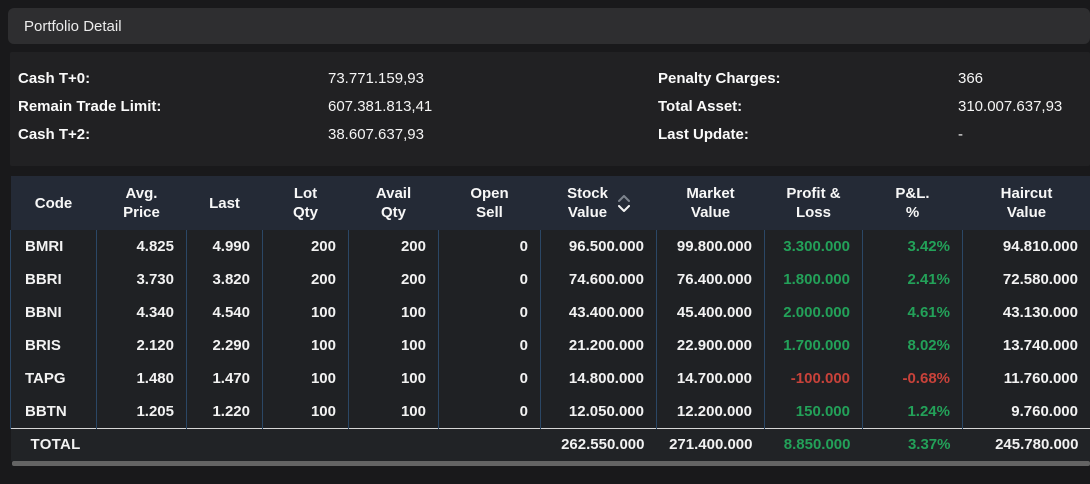  I want to click on cell-avg-price: 3.730, so click(141, 279).